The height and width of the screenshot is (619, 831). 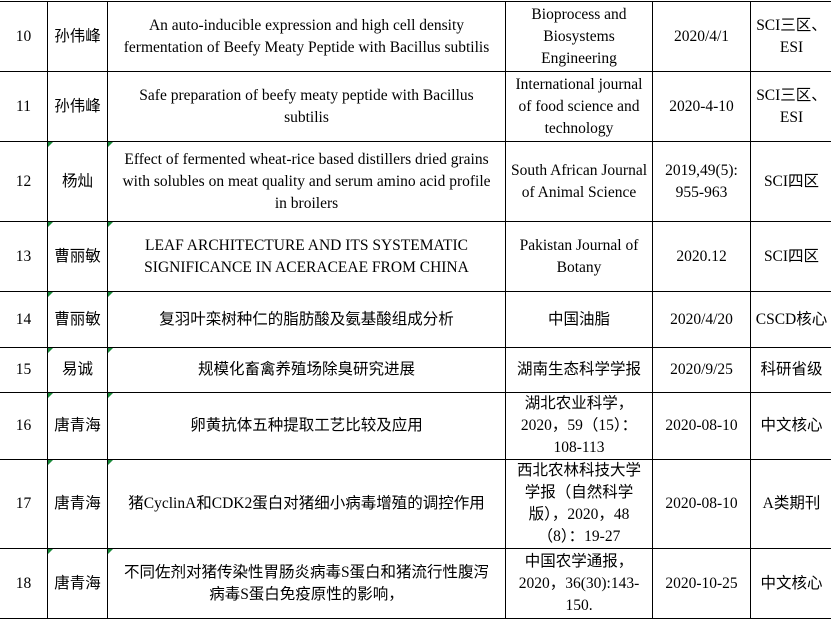 What do you see at coordinates (791, 504) in the screenshot?
I see `cell-level: A类期刊` at bounding box center [791, 504].